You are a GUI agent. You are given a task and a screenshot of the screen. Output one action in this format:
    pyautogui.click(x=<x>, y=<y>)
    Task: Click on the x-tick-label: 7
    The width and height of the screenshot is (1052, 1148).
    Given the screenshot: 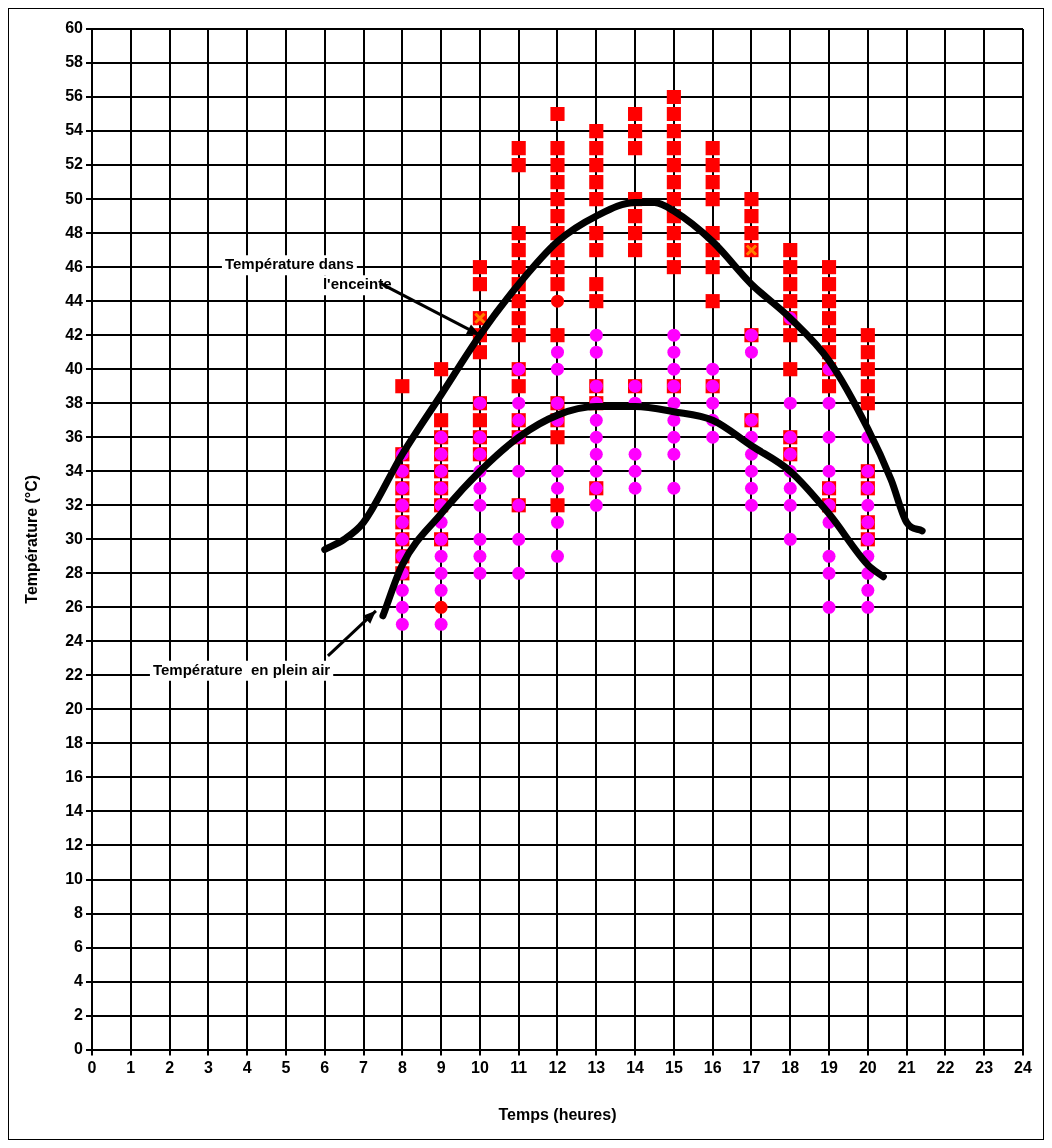 What is the action you would take?
    pyautogui.click(x=364, y=1067)
    